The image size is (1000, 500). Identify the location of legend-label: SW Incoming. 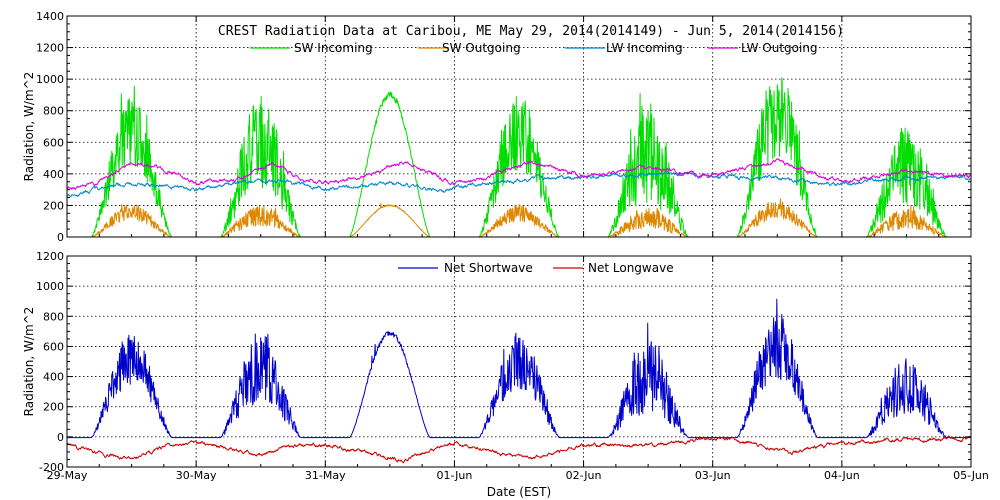
(333, 48).